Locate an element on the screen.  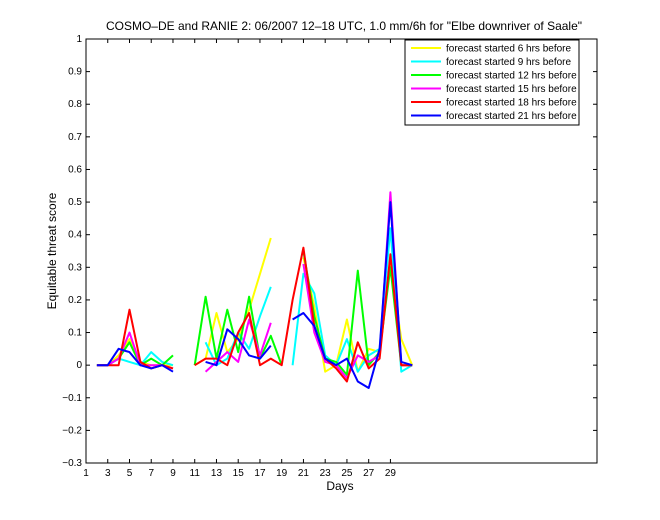
y-tick-label: 1 is located at coordinates (79, 39).